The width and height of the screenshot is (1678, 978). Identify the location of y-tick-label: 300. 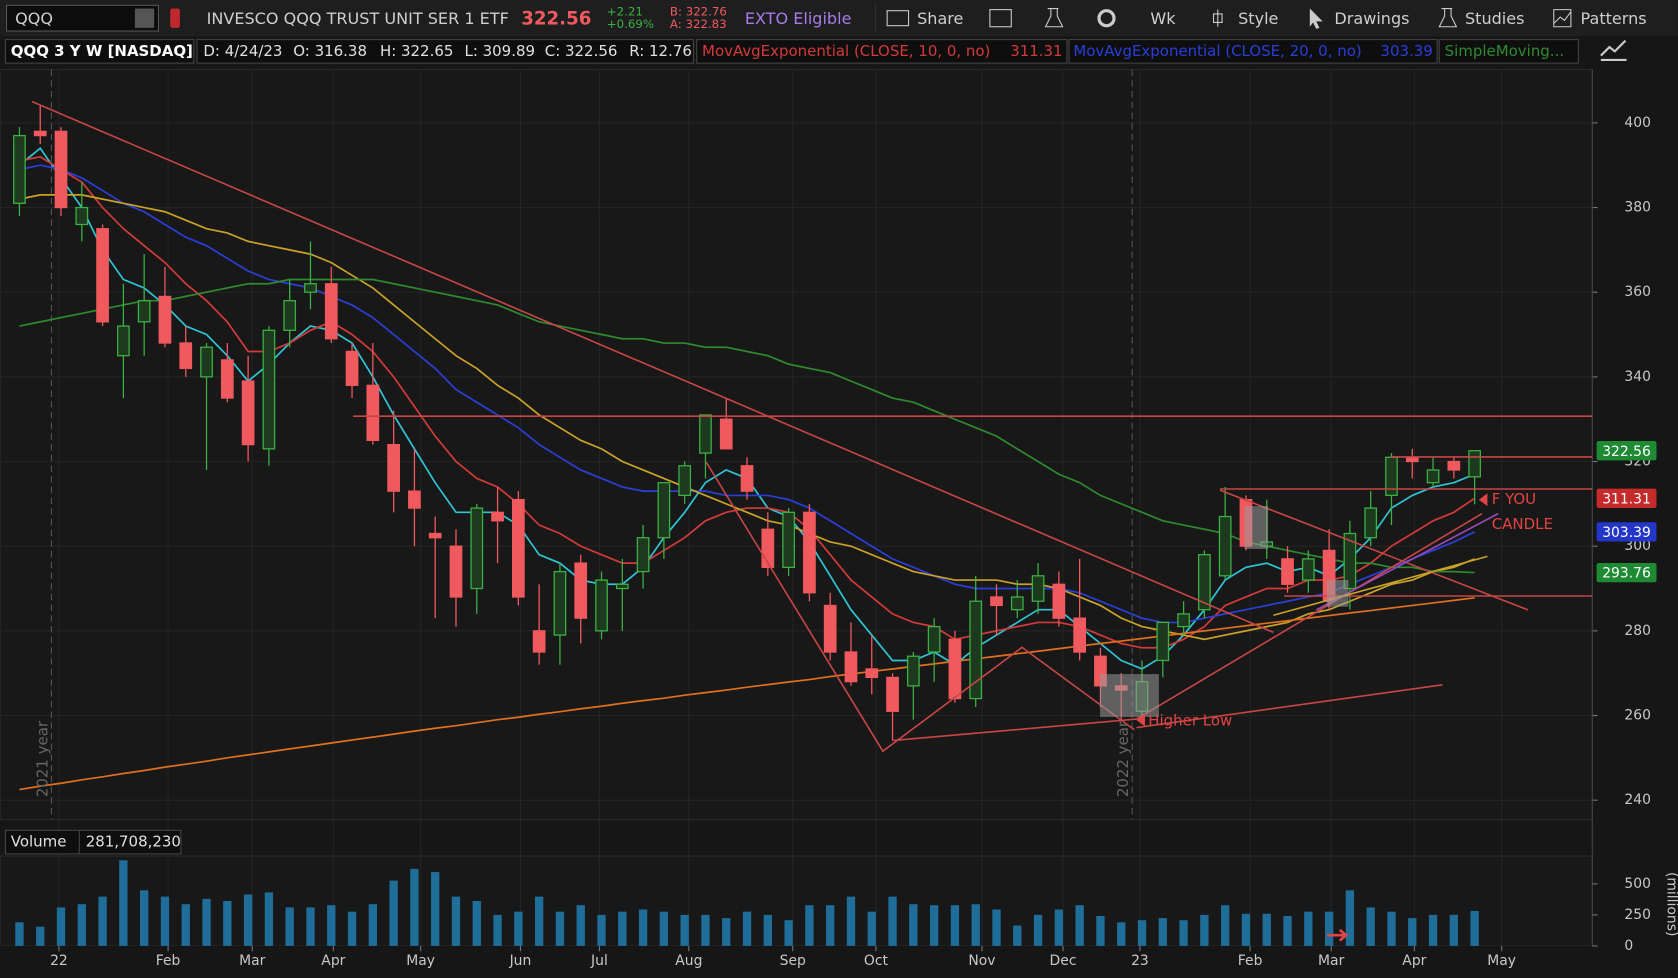
(1637, 546).